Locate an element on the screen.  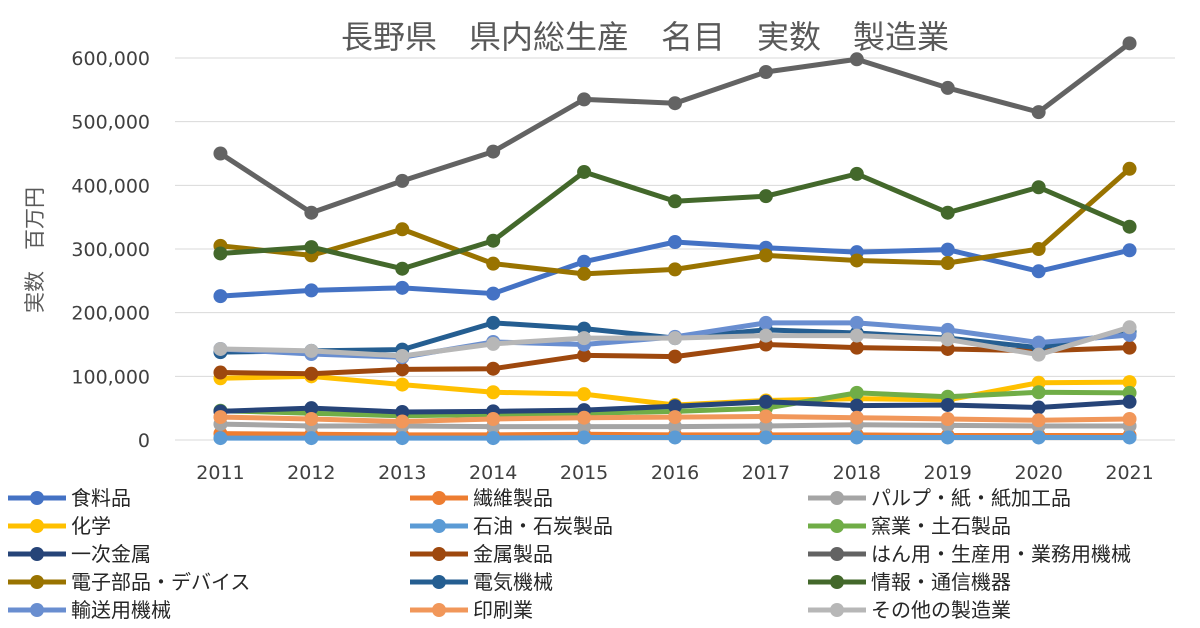
x-tick-label: 2014 is located at coordinates (493, 473).